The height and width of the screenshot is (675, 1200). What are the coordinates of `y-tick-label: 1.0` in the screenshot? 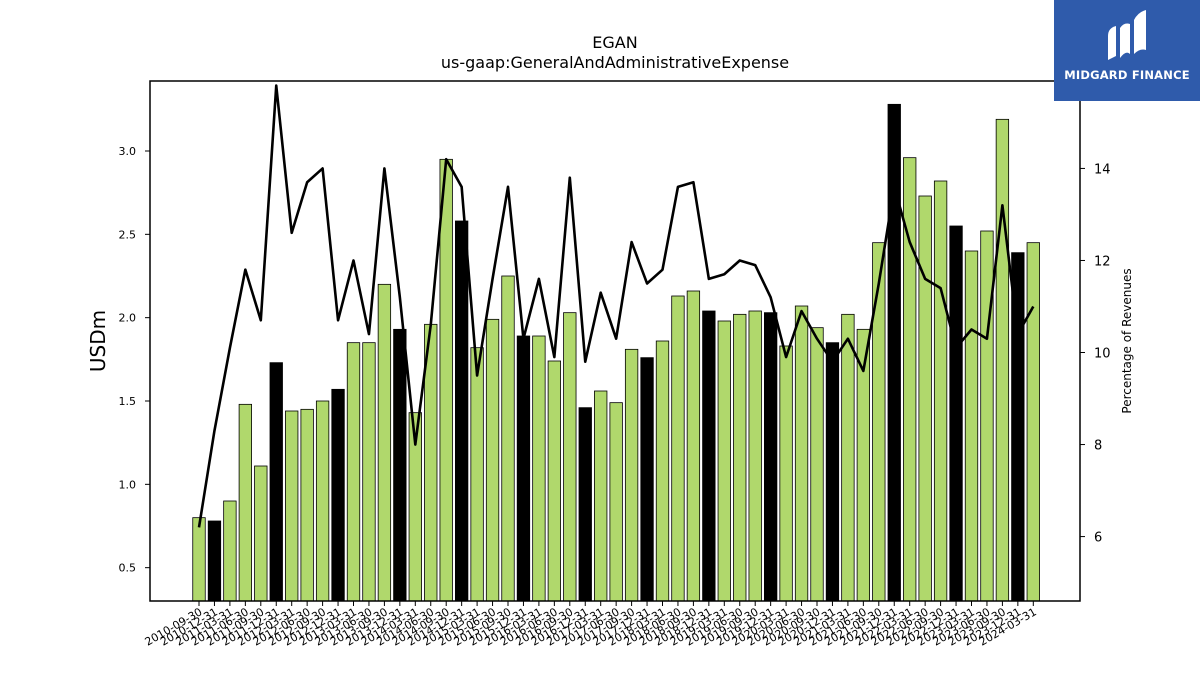 It's located at (128, 484).